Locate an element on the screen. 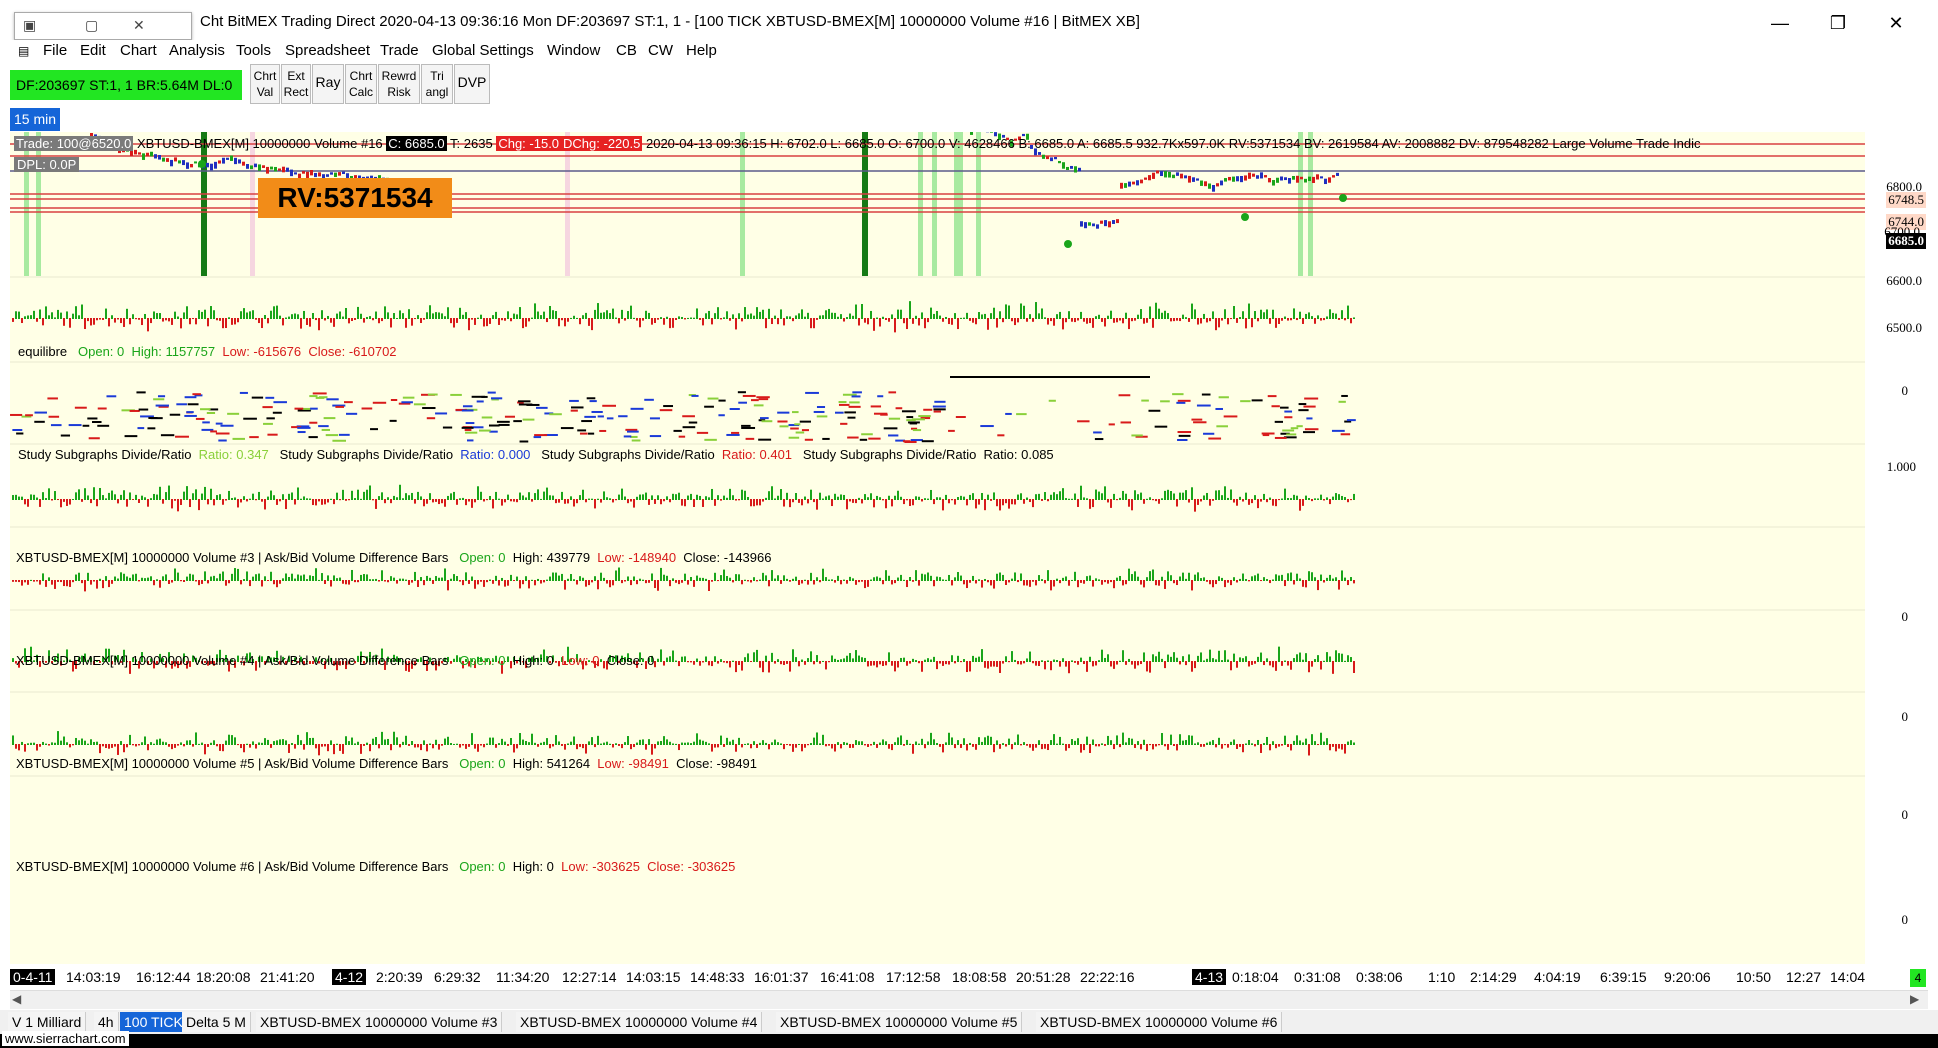 The height and width of the screenshot is (1048, 1938). menu-window: Window is located at coordinates (574, 50).